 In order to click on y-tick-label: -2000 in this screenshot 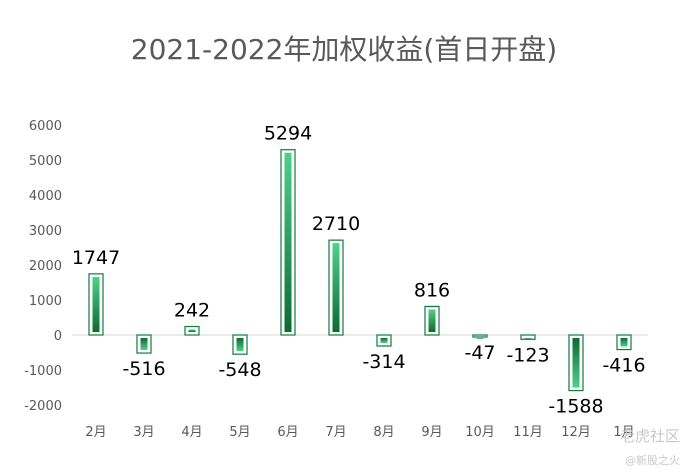, I will do `click(43, 406)`.